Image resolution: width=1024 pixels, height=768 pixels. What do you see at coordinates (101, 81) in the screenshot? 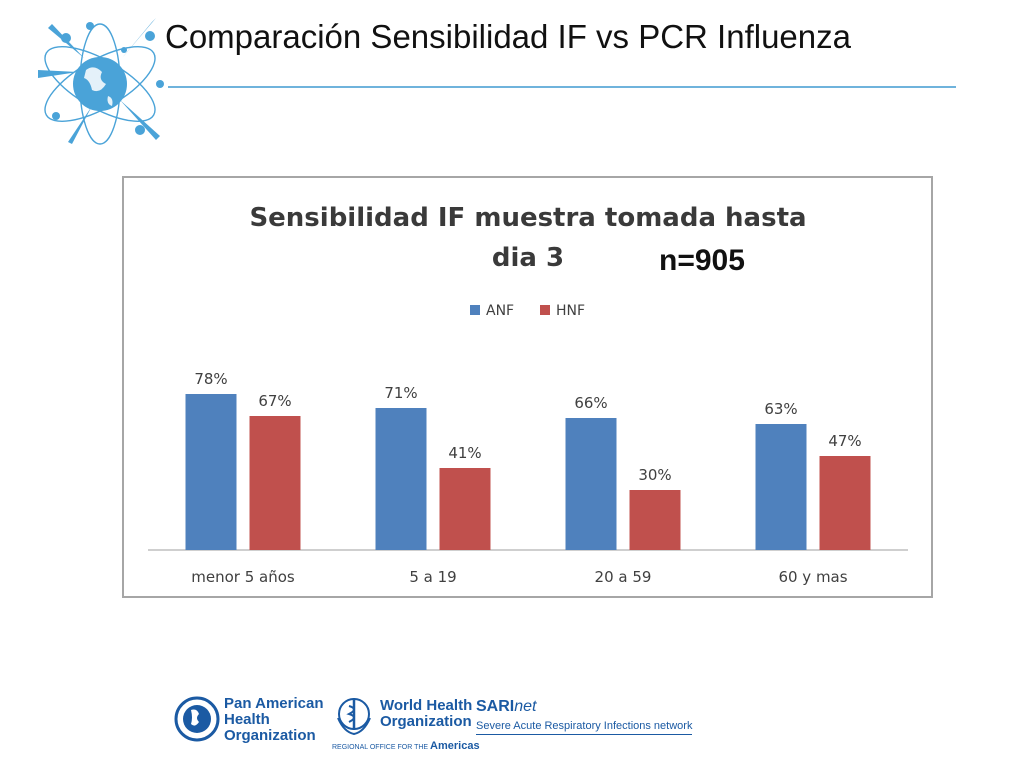
I see `globe-molecule-icon` at bounding box center [101, 81].